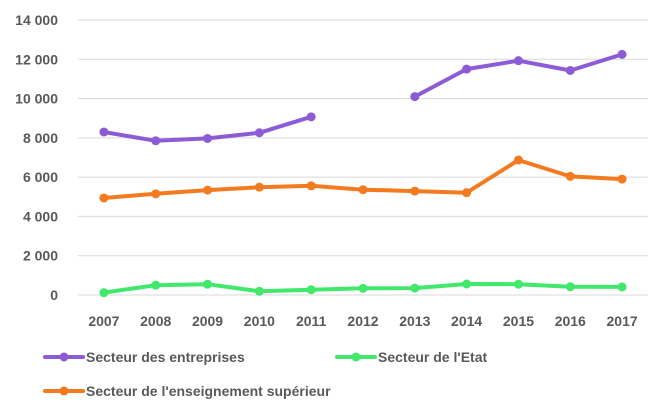 Image resolution: width=668 pixels, height=419 pixels. I want to click on y-tick-label: 8 000, so click(40, 138).